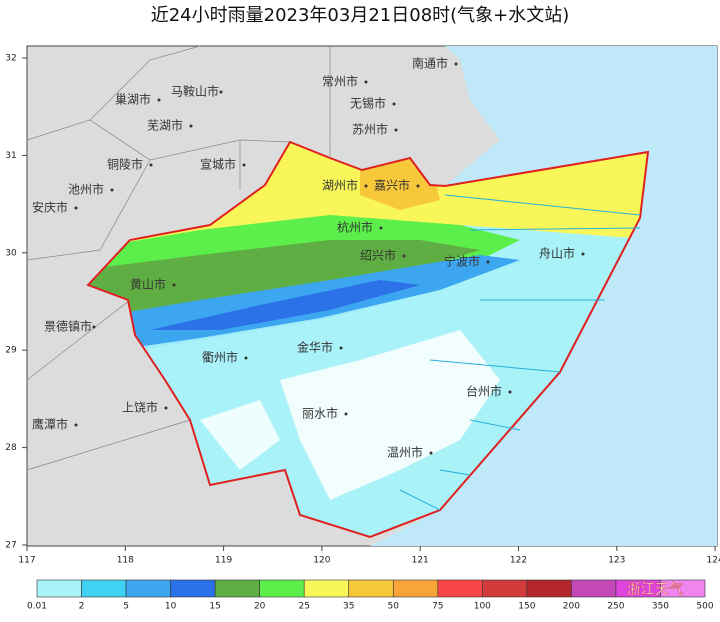 Image resolution: width=720 pixels, height=622 pixels. I want to click on city-label: 铜陵市, so click(125, 164).